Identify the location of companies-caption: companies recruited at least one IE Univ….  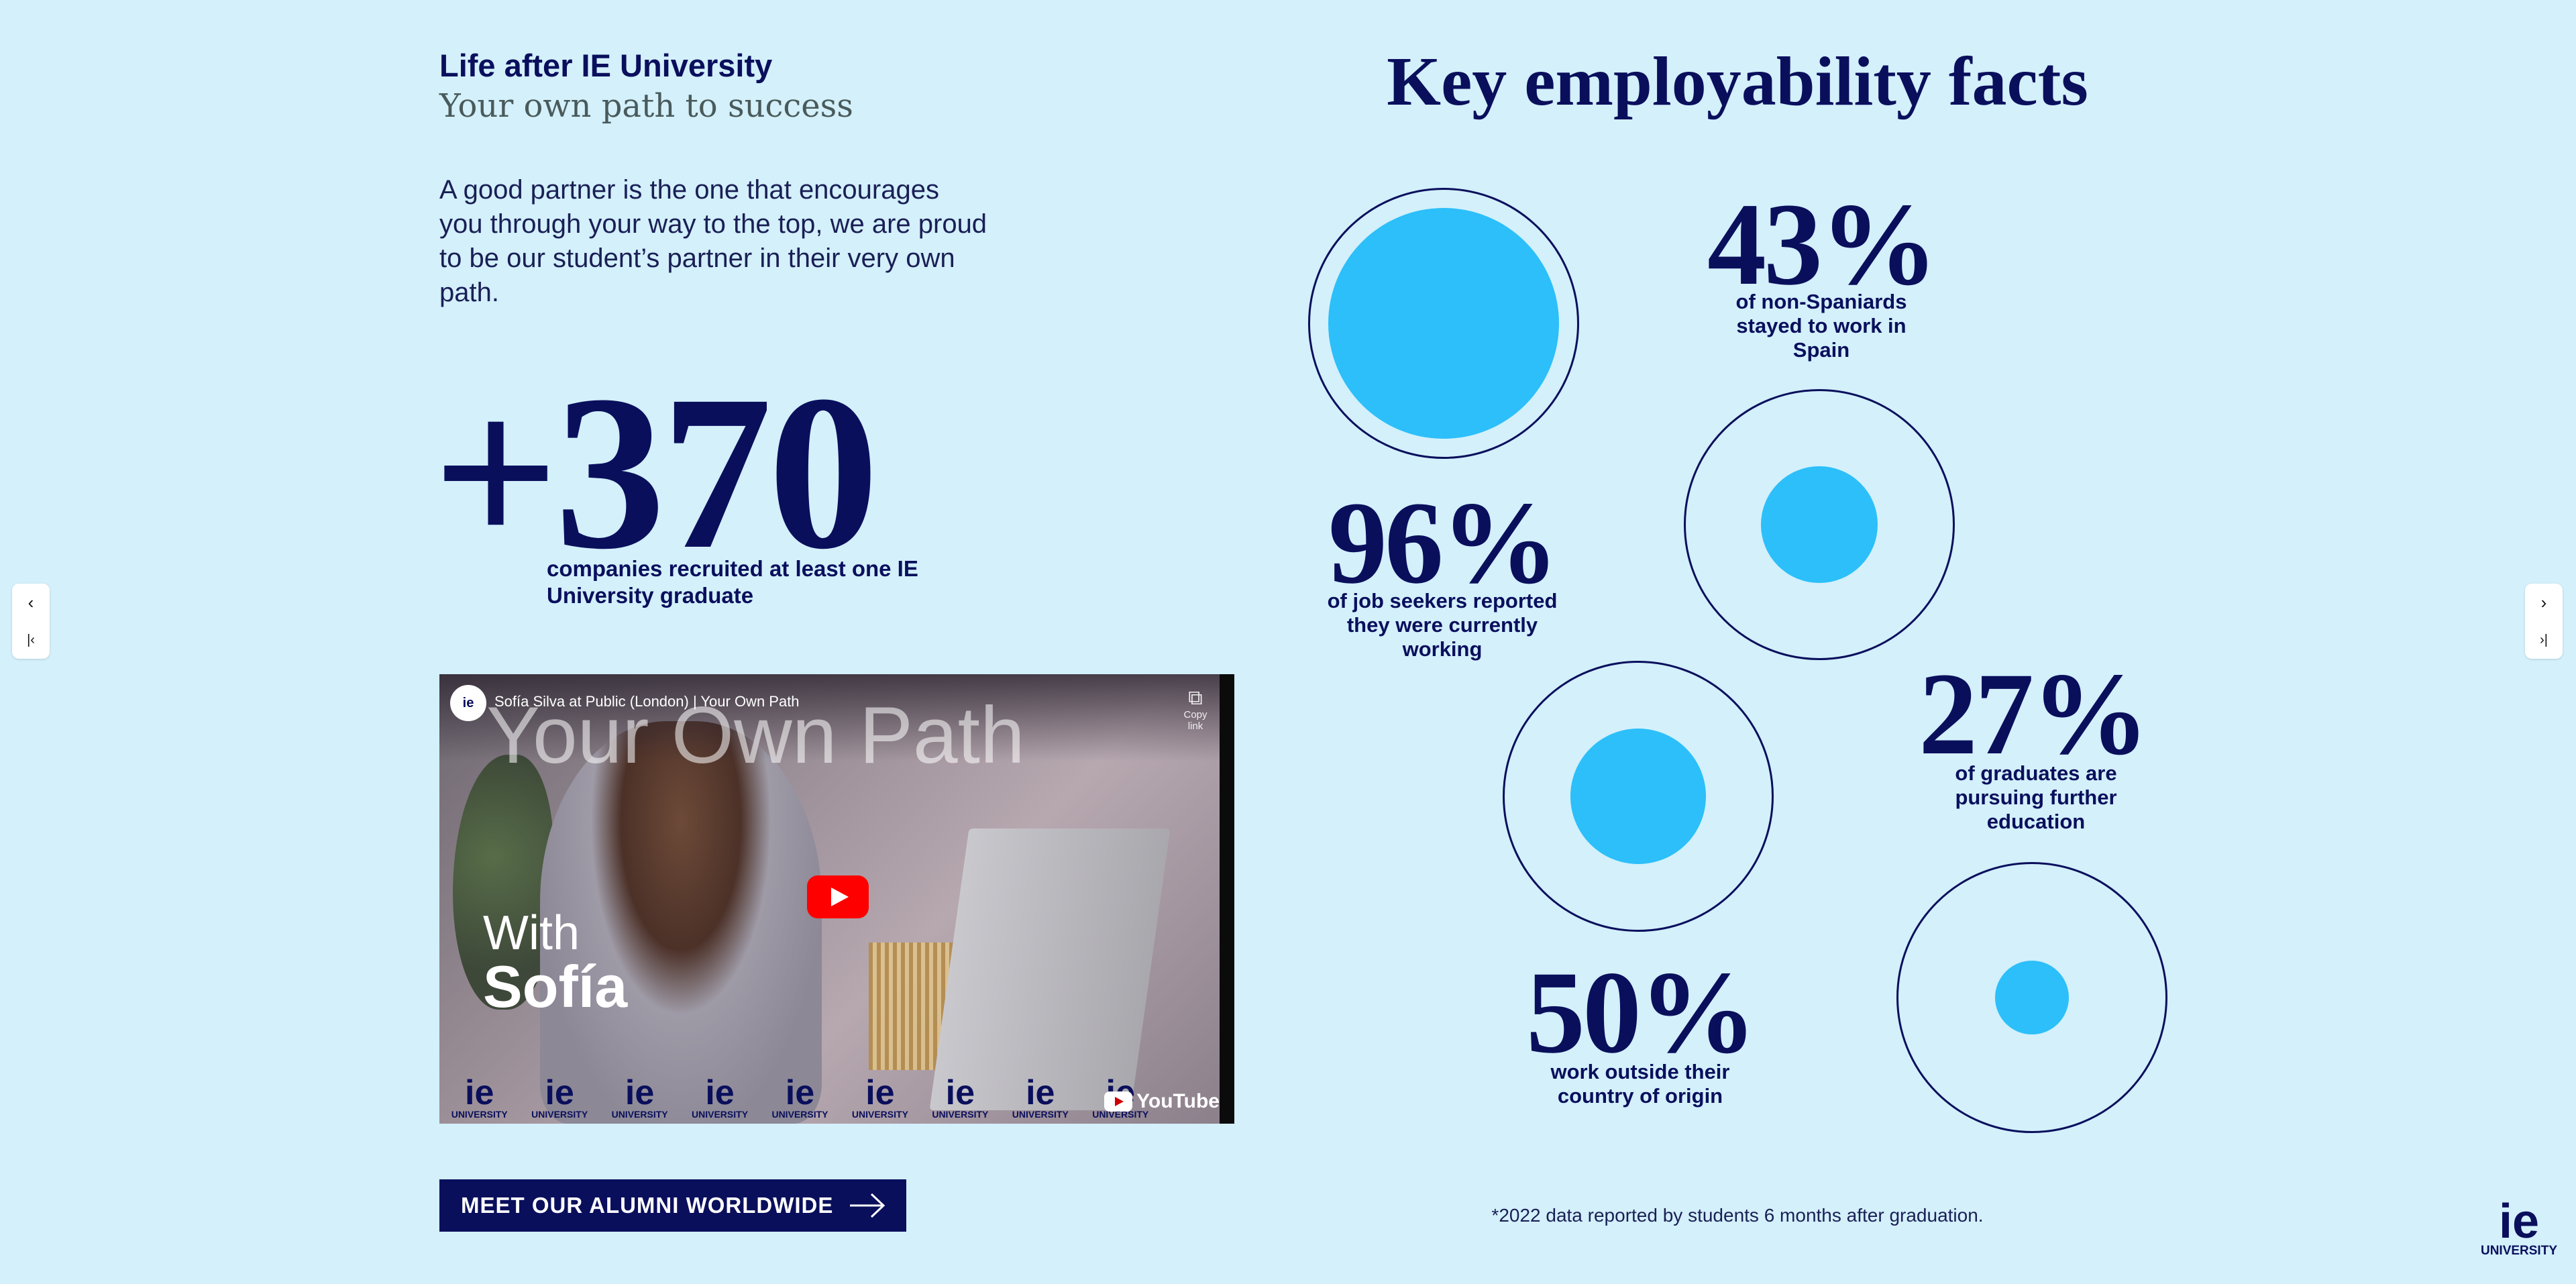
(732, 582).